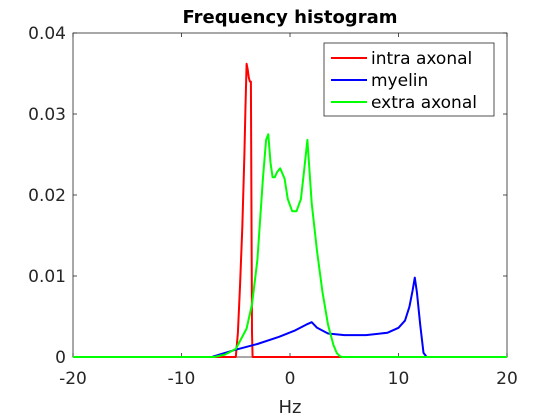 This screenshot has height=420, width=560. What do you see at coordinates (421, 59) in the screenshot?
I see `legend-label-intra-axonal: intra axonal` at bounding box center [421, 59].